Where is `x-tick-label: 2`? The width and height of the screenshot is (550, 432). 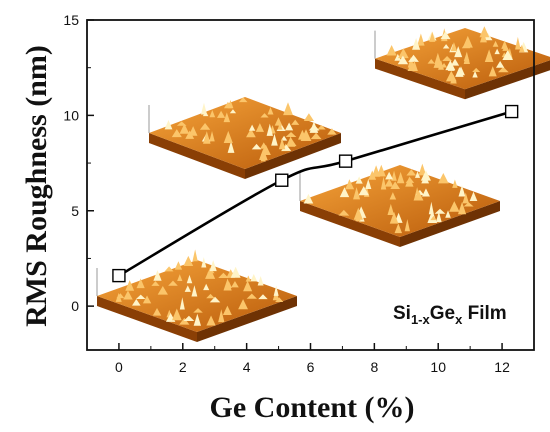 x-tick-label: 2 is located at coordinates (183, 367).